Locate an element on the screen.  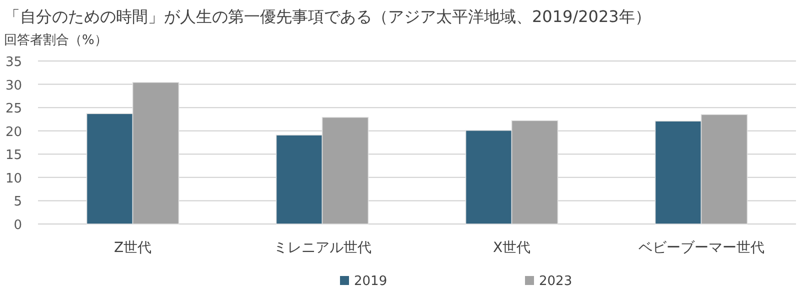
x-tick-label: ミレニアル世代 is located at coordinates (322, 248).